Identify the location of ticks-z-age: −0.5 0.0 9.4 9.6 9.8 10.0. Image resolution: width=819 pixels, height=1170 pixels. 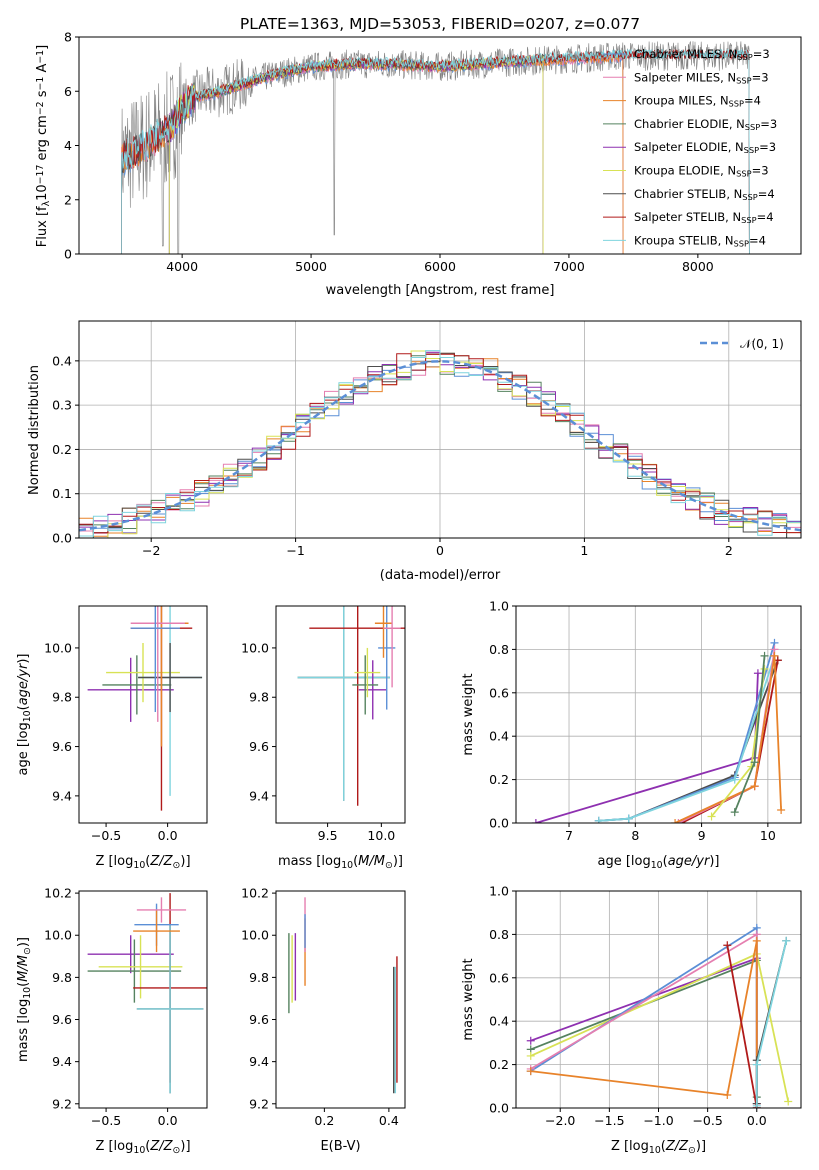
(110, 741).